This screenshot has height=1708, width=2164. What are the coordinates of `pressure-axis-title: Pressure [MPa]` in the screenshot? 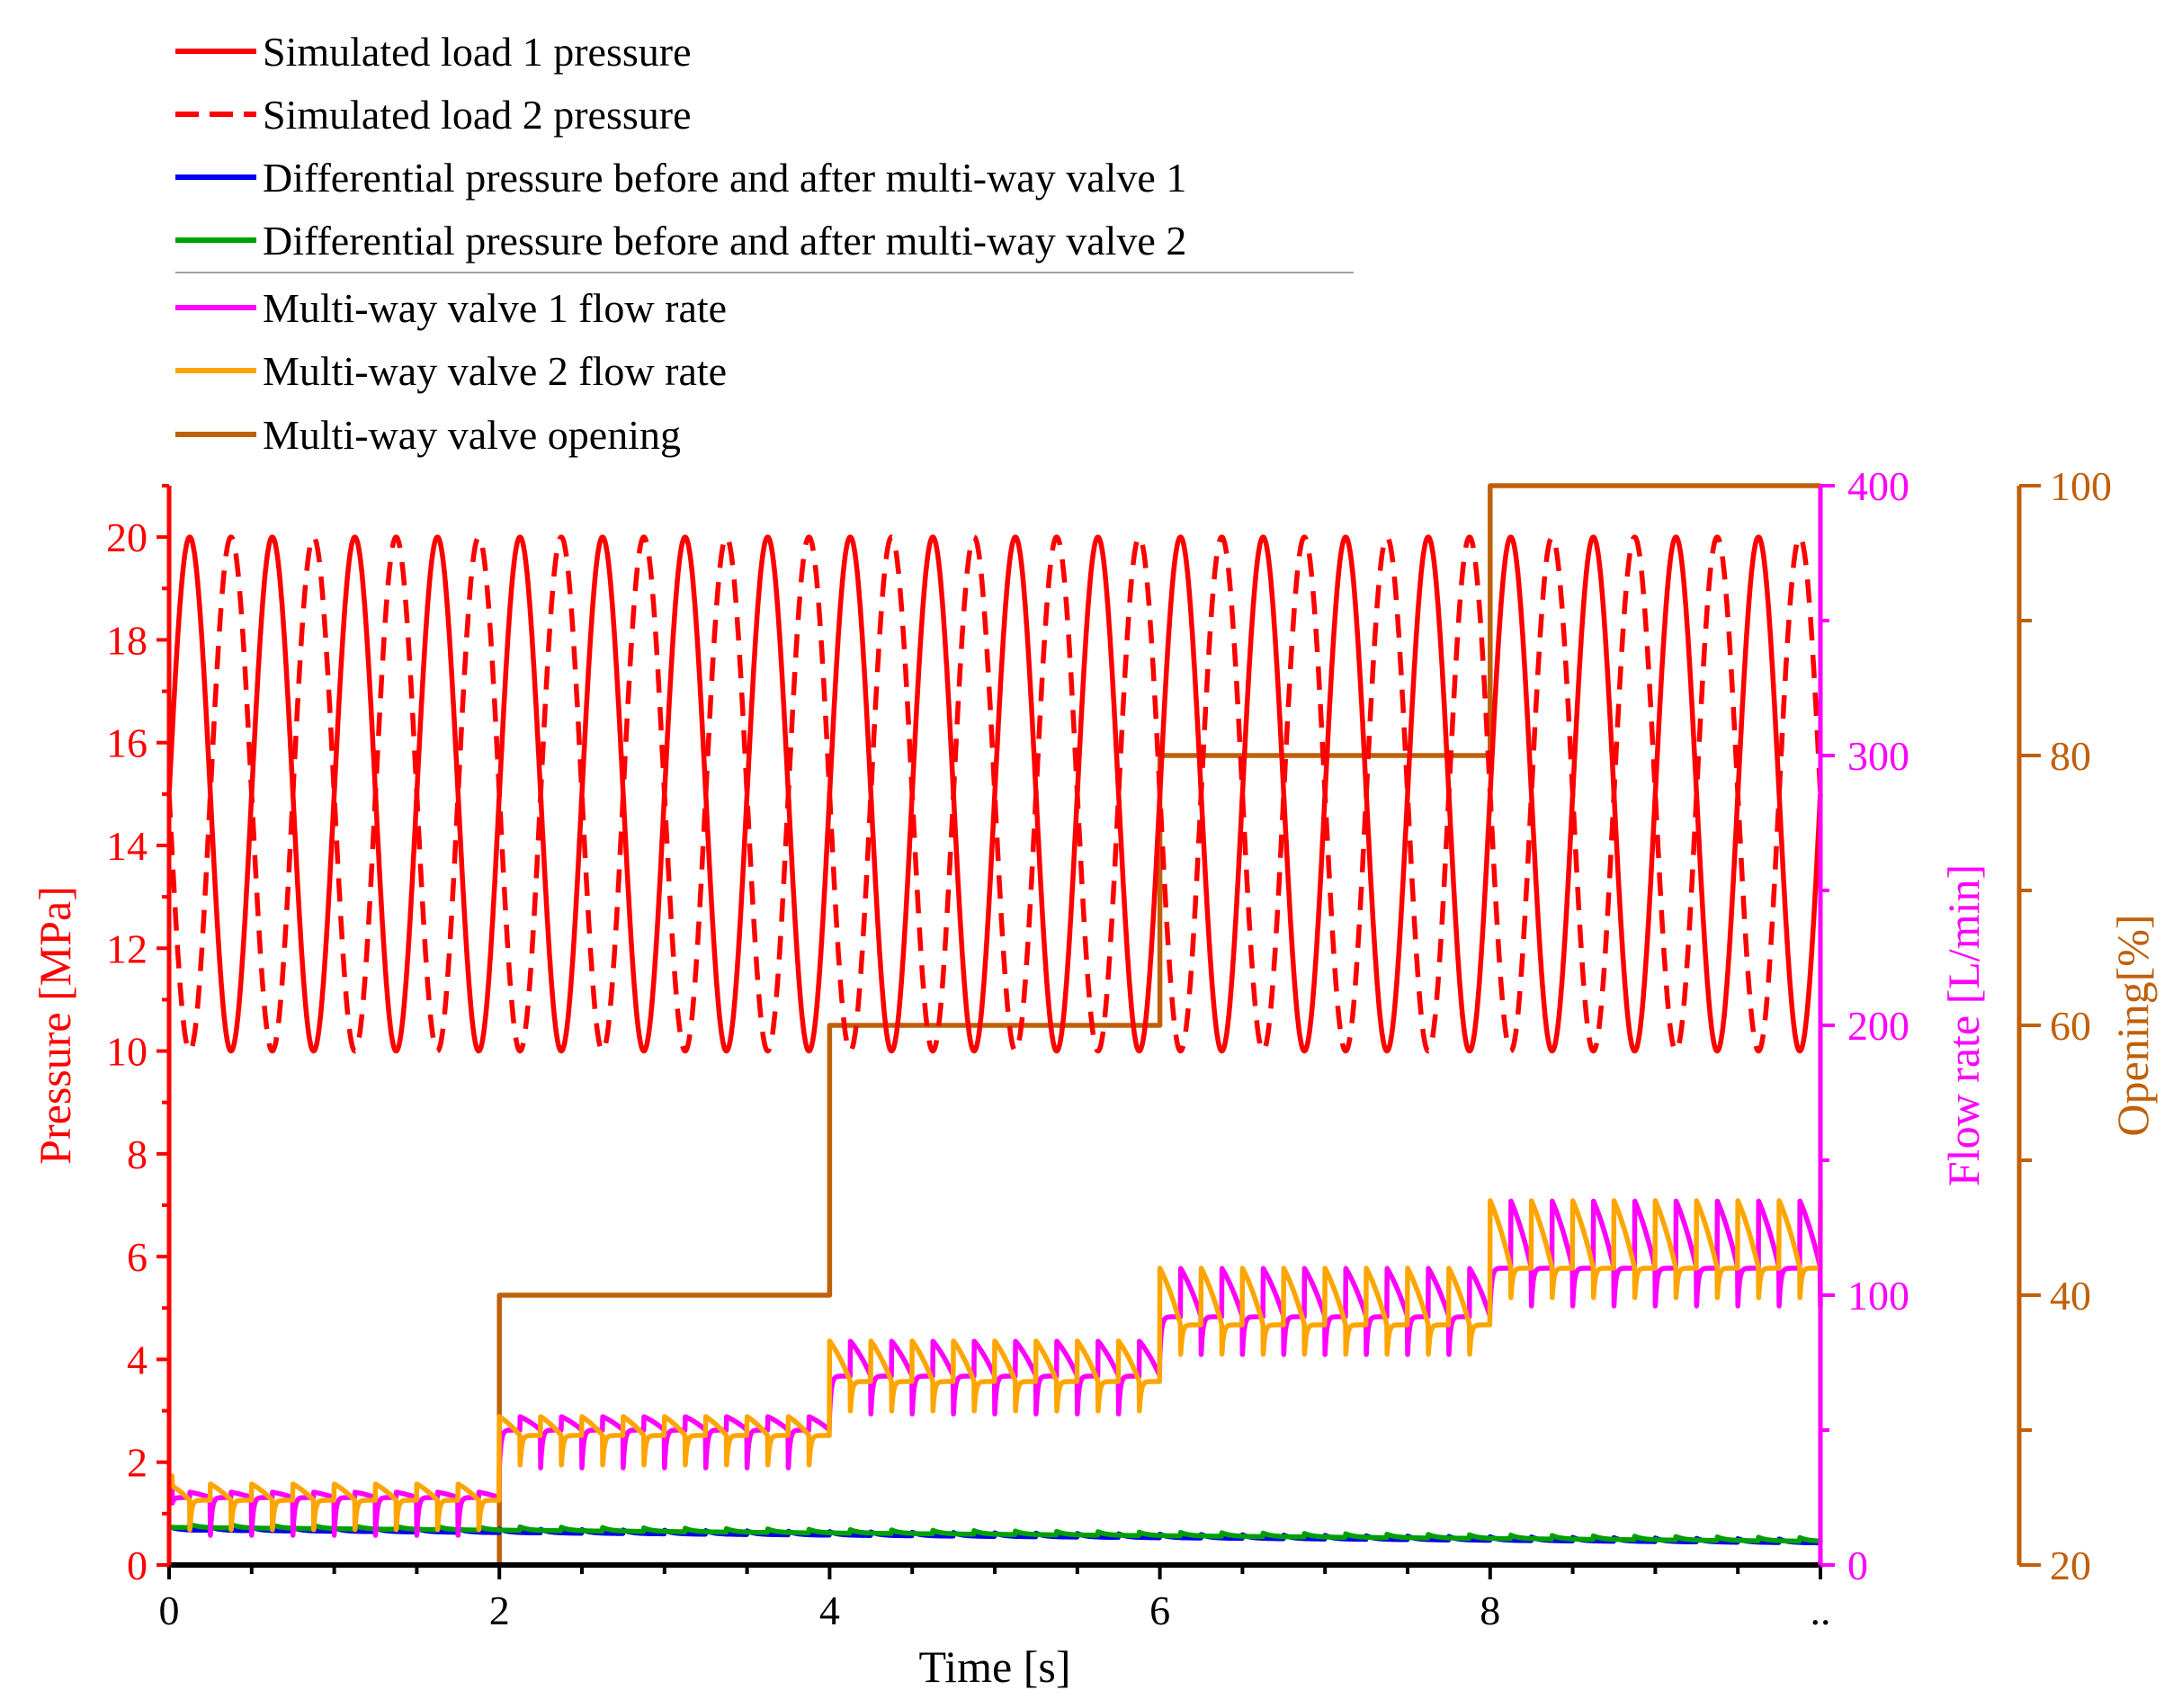 It's located at (55, 1025).